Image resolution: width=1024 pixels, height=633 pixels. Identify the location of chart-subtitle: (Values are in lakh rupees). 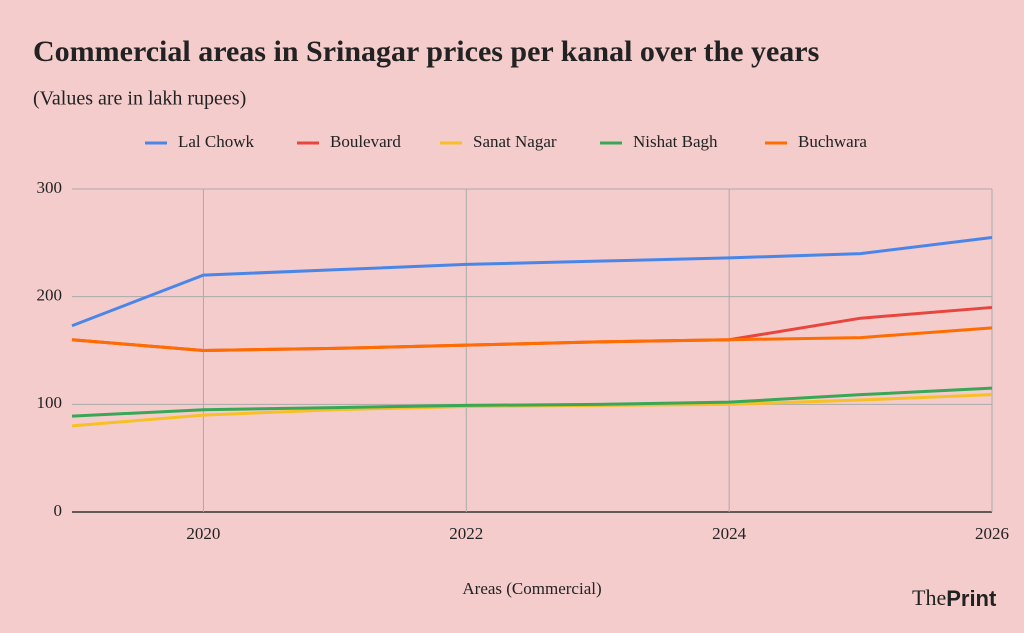
(139, 99).